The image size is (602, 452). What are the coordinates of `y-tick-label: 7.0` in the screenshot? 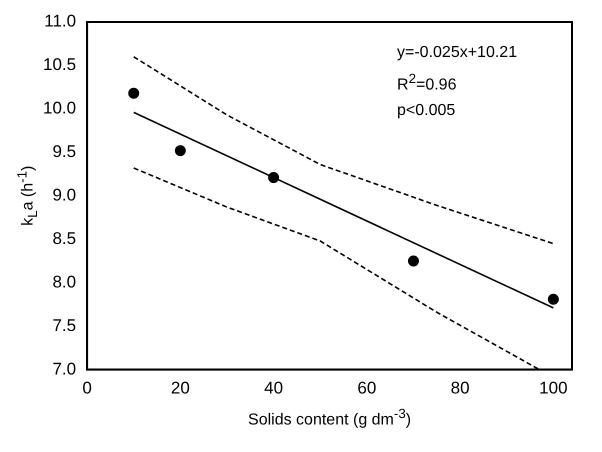 It's located at (64, 368).